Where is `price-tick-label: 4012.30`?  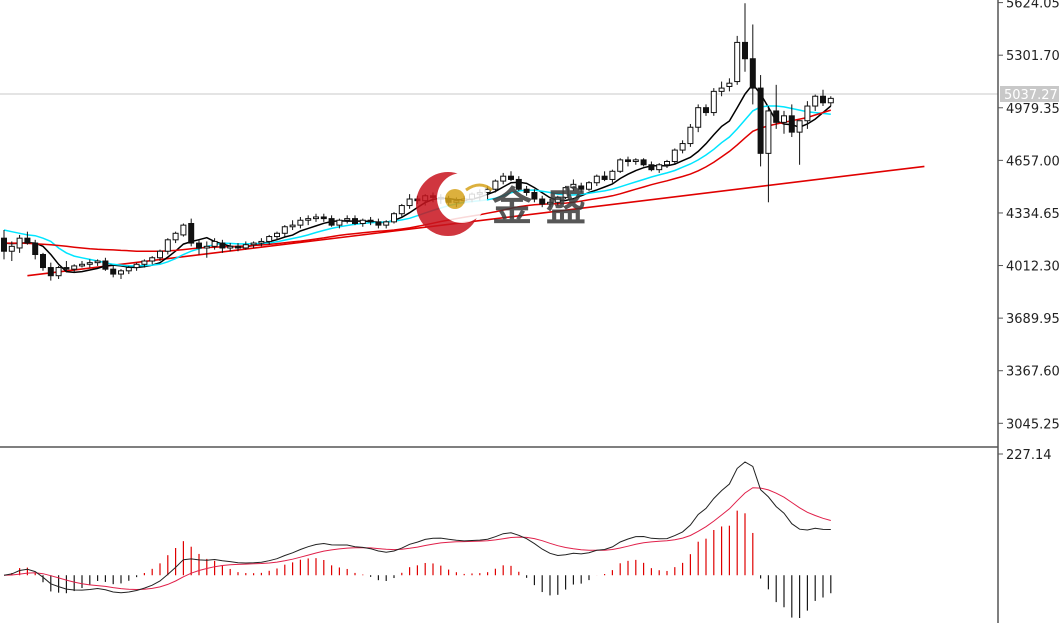 price-tick-label: 4012.30 is located at coordinates (1032, 267).